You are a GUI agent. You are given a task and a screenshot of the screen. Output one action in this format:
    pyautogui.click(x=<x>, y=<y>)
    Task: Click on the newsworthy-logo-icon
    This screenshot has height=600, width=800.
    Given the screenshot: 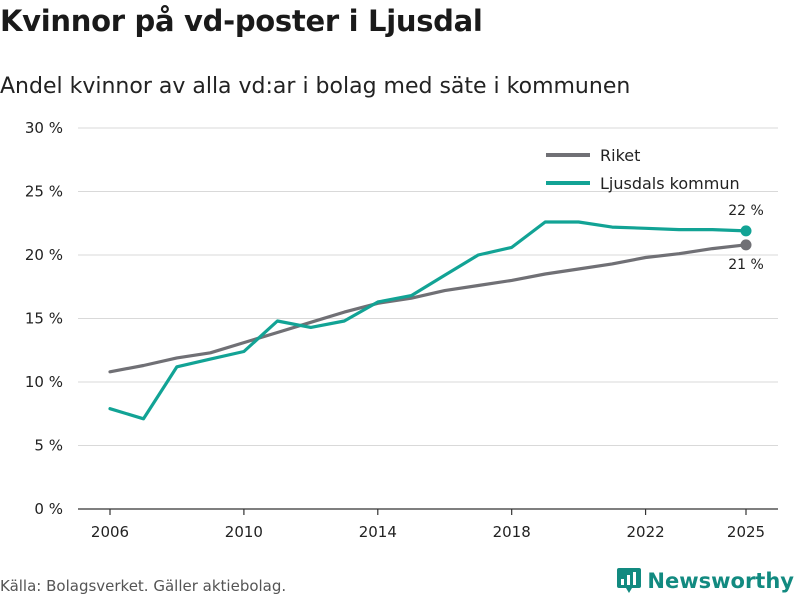 What is the action you would take?
    pyautogui.click(x=629, y=580)
    